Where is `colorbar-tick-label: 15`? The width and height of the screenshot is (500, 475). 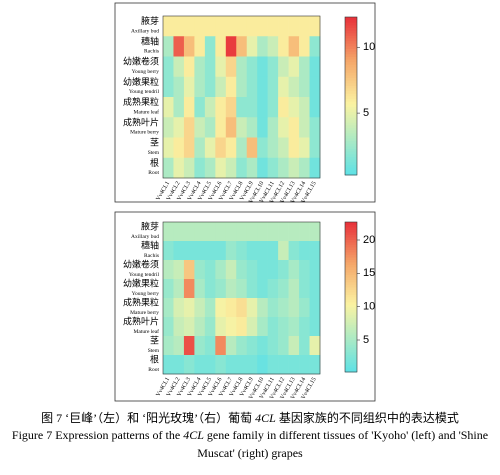
colorbar-tick-label: 15 is located at coordinates (369, 273).